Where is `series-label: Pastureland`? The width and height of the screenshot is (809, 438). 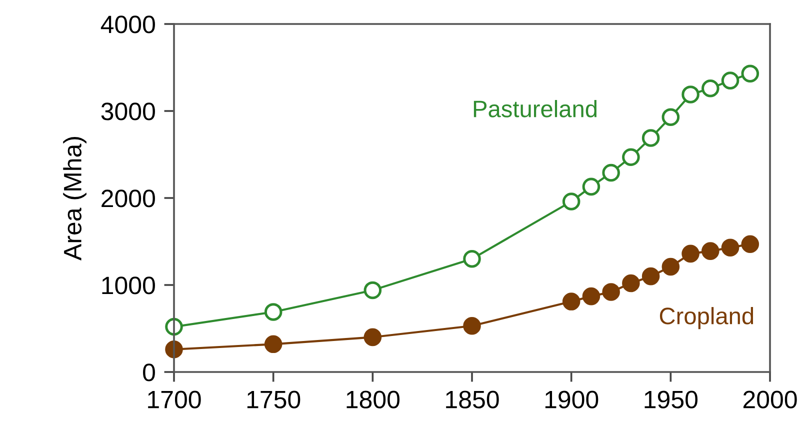 series-label: Pastureland is located at coordinates (535, 109).